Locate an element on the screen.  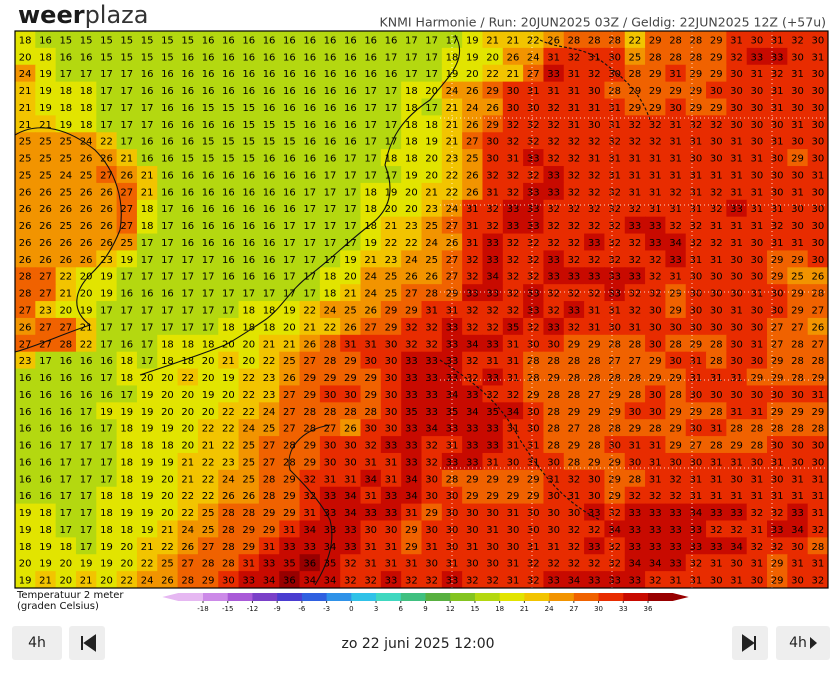
temperature-value: 35 is located at coordinates (330, 564).